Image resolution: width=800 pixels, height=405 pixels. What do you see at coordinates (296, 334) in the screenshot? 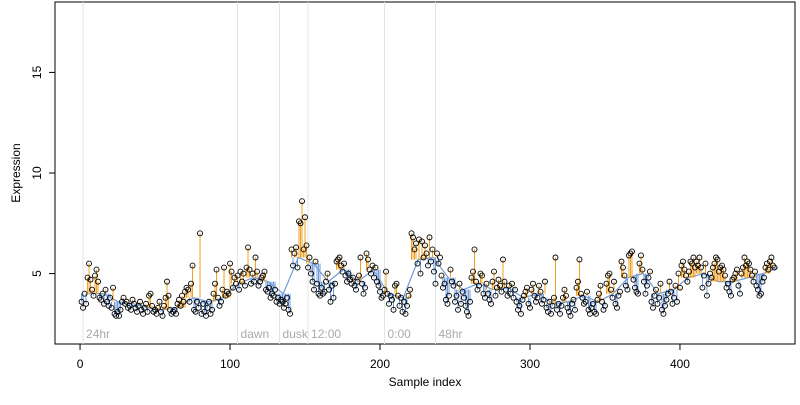
I see `annotation: dusk` at bounding box center [296, 334].